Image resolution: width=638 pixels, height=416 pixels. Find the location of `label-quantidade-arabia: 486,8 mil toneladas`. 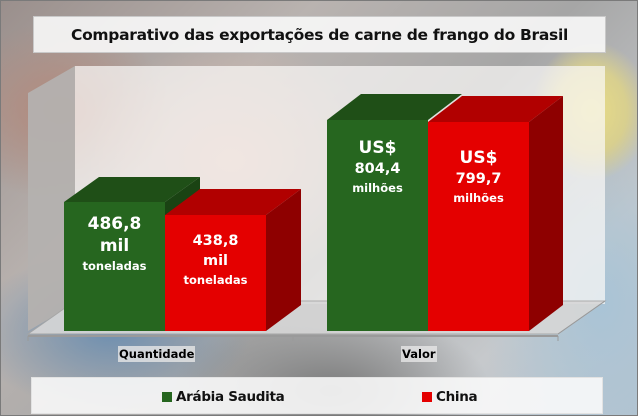

label-quantidade-arabia: 486,8 mil toneladas is located at coordinates (114, 243).